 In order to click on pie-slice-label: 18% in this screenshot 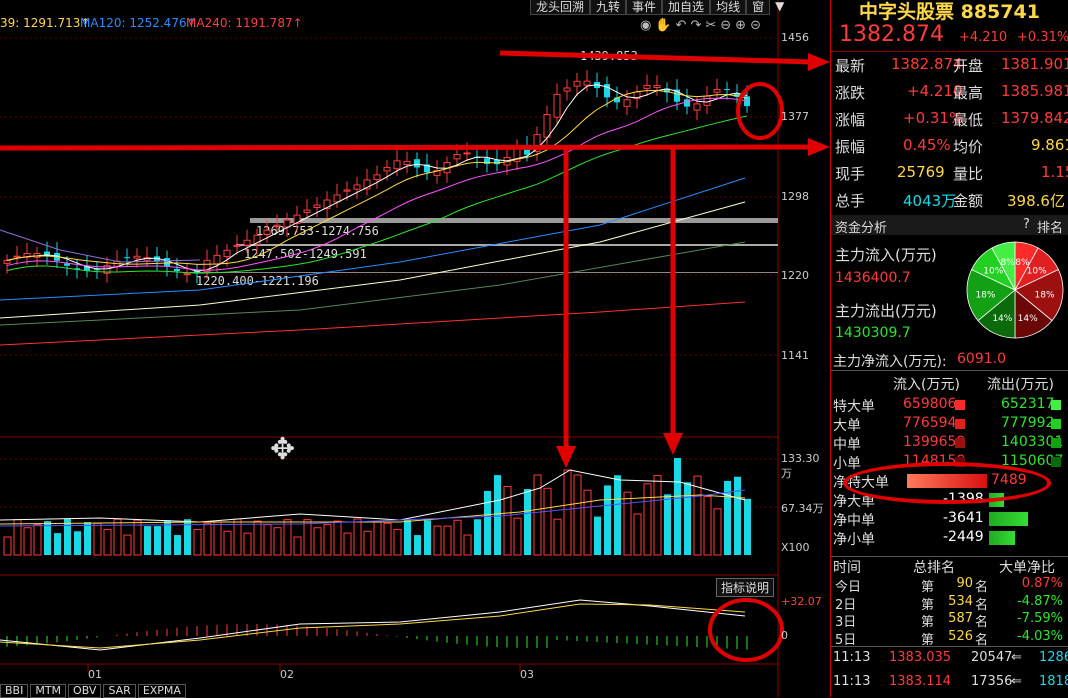, I will do `click(1045, 296)`.